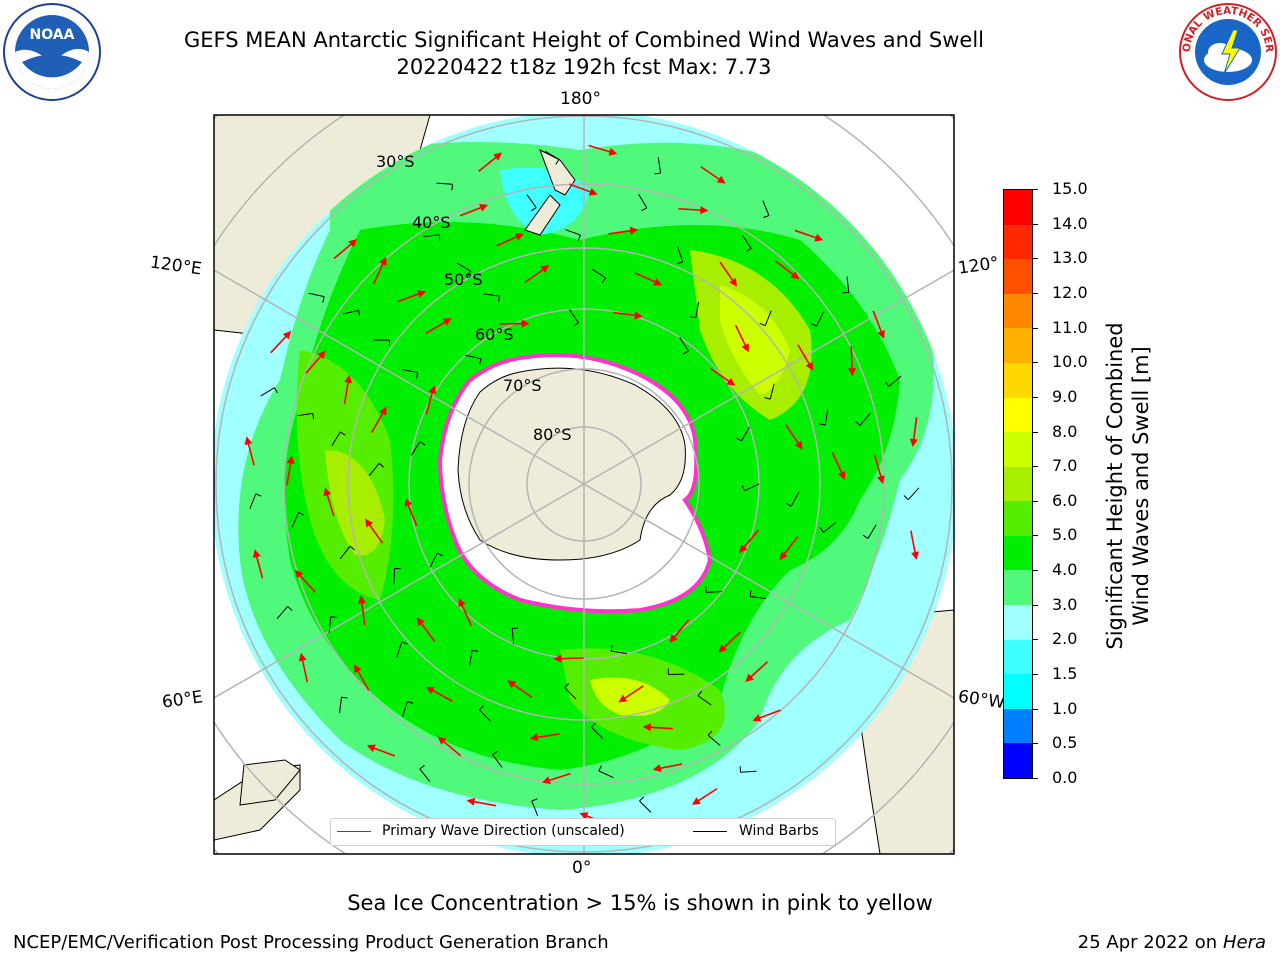 The height and width of the screenshot is (960, 1280). I want to click on wave-direction-label: Primary Wave Direction (unscaled), so click(503, 831).